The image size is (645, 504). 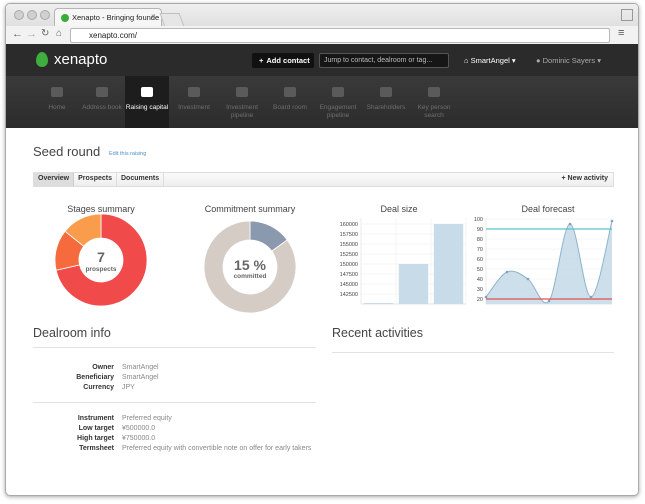 I want to click on y-tick-label: 30, so click(x=480, y=290).